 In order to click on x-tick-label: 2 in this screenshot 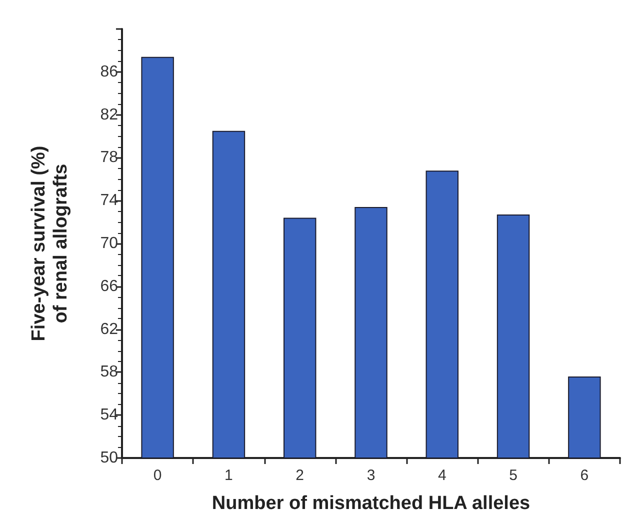, I will do `click(300, 475)`.